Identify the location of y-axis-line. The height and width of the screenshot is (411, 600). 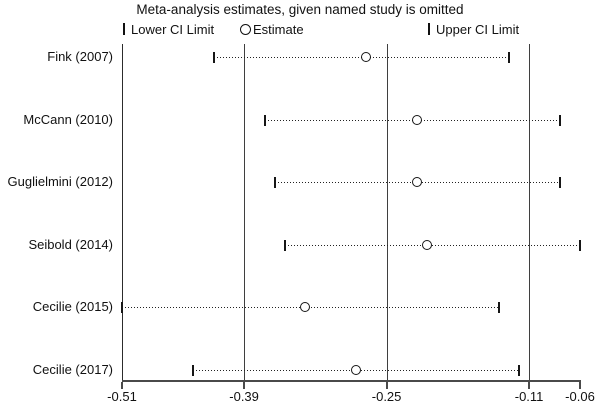
(122, 212).